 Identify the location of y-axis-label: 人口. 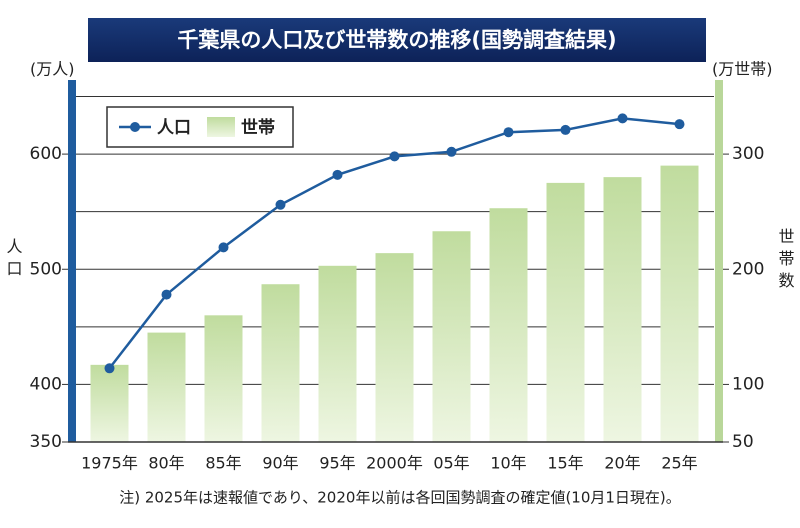
(13, 260).